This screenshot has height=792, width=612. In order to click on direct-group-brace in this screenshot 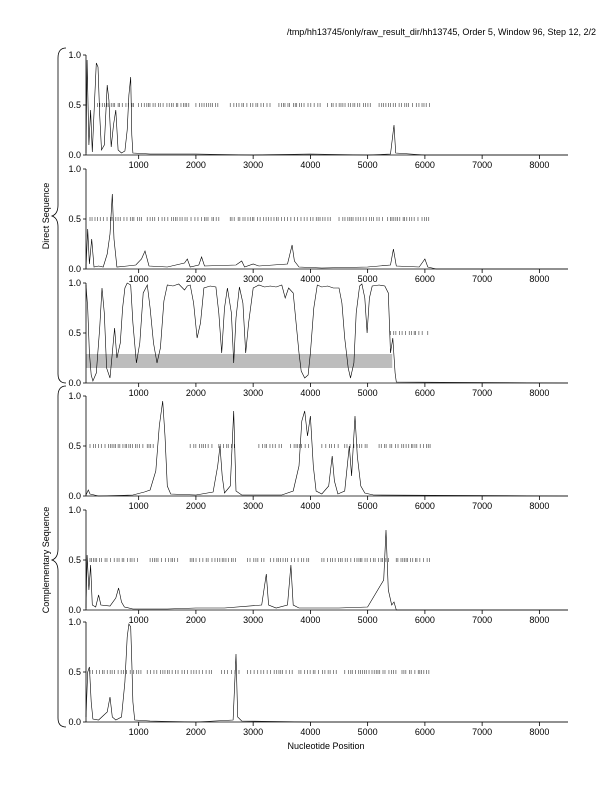, I will do `click(58, 215)`.